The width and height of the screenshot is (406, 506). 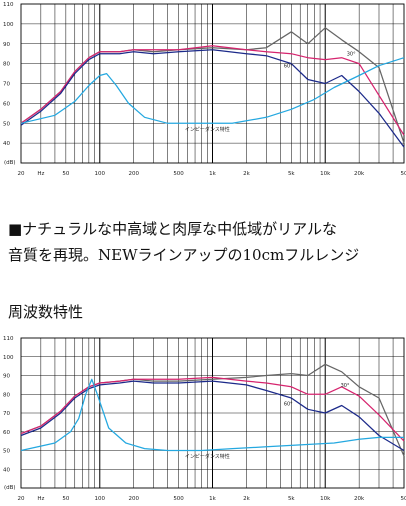 What do you see at coordinates (46, 312) in the screenshot?
I see `section-title: 周波数特性` at bounding box center [46, 312].